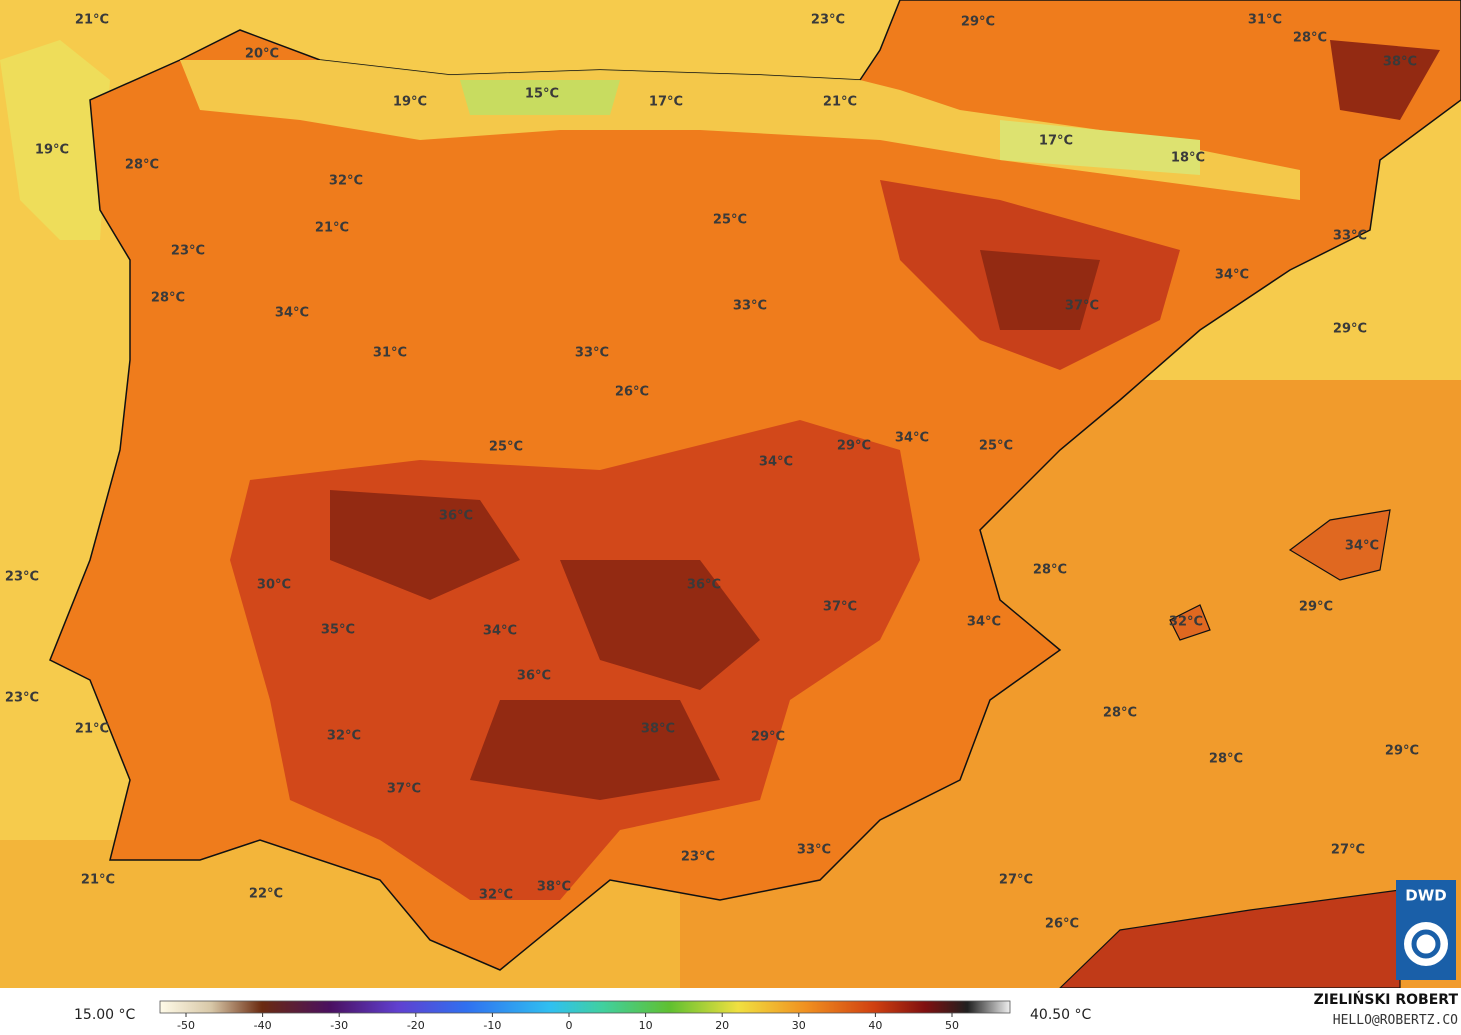  Describe the element at coordinates (55, 140) in the screenshot. I see `cool-sea` at that location.